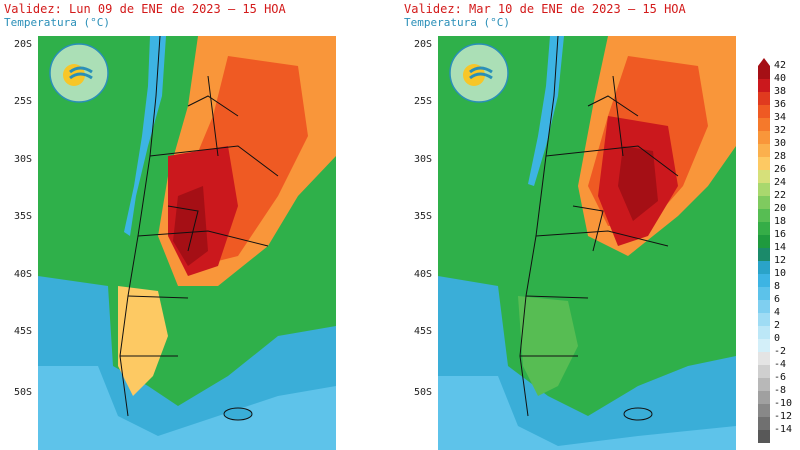 This screenshot has width=800, height=450. What do you see at coordinates (545, 9) in the screenshot?
I see `validity-label: Validez: Mar 10 de ENE de 2023 — 15 HOA` at bounding box center [545, 9].